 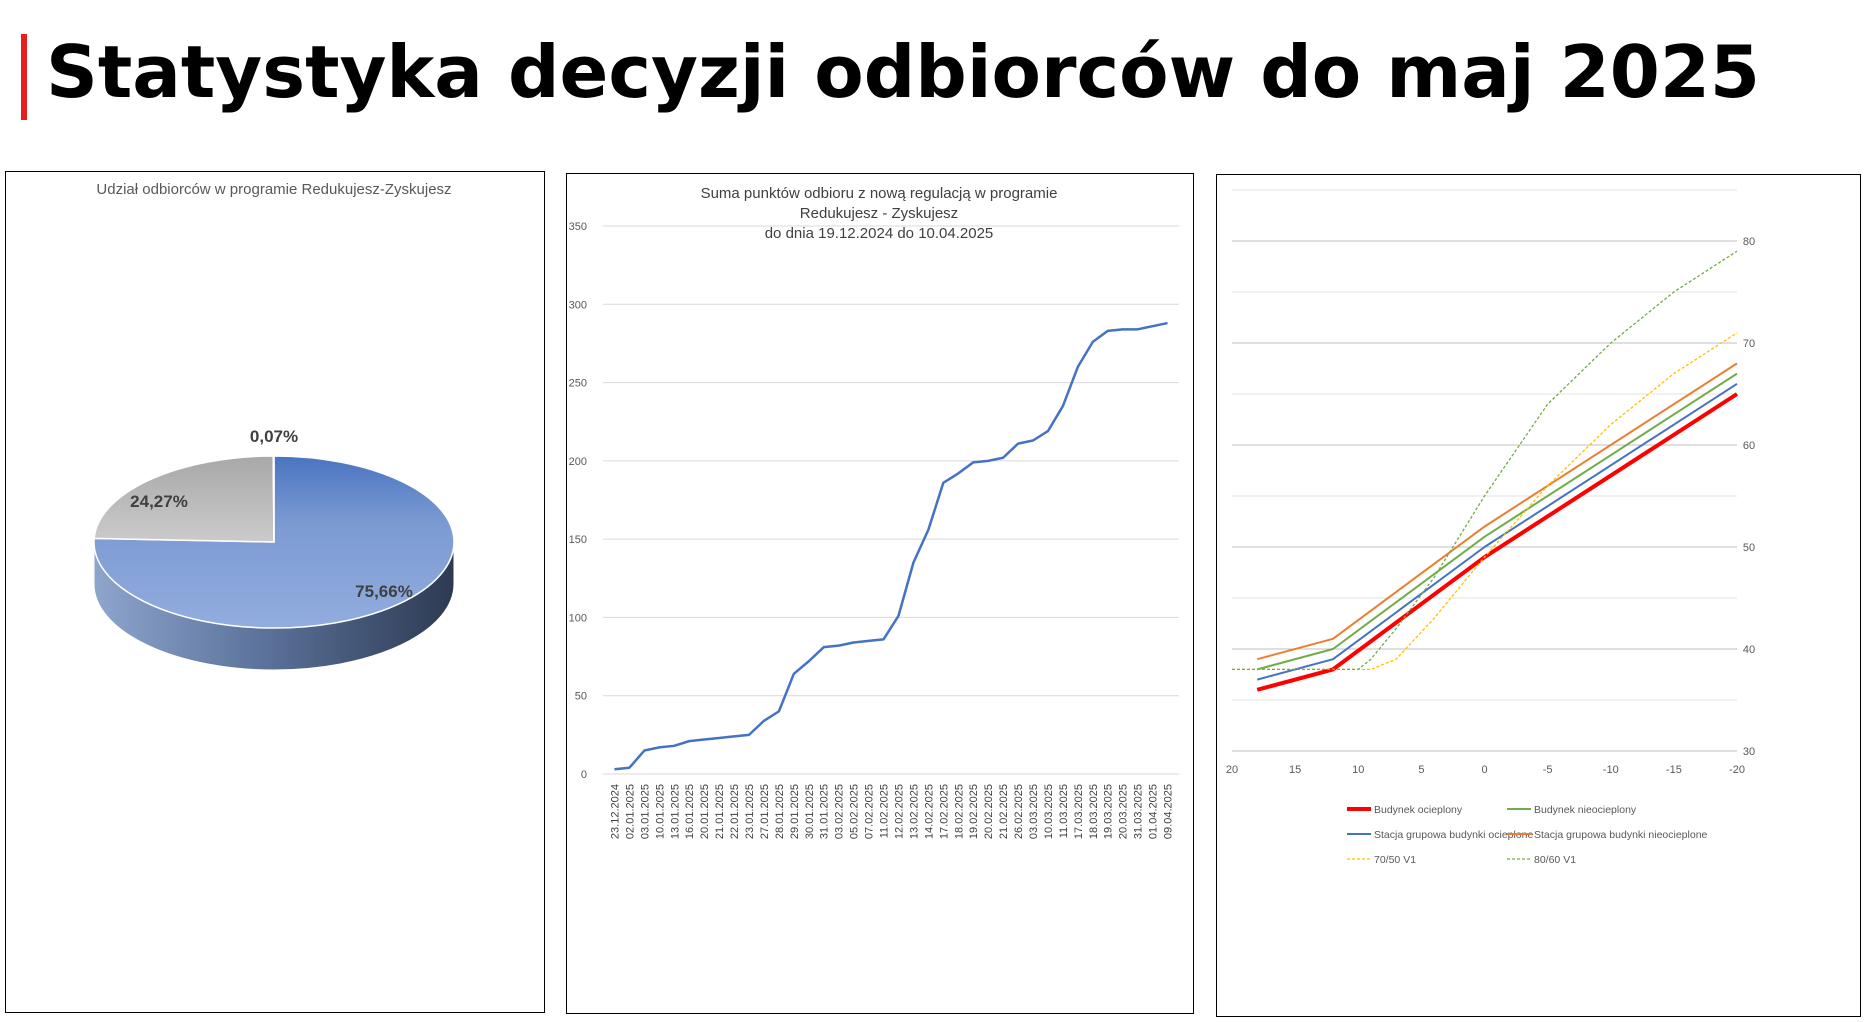 What do you see at coordinates (1358, 770) in the screenshot?
I see `heating-x-tick: 10` at bounding box center [1358, 770].